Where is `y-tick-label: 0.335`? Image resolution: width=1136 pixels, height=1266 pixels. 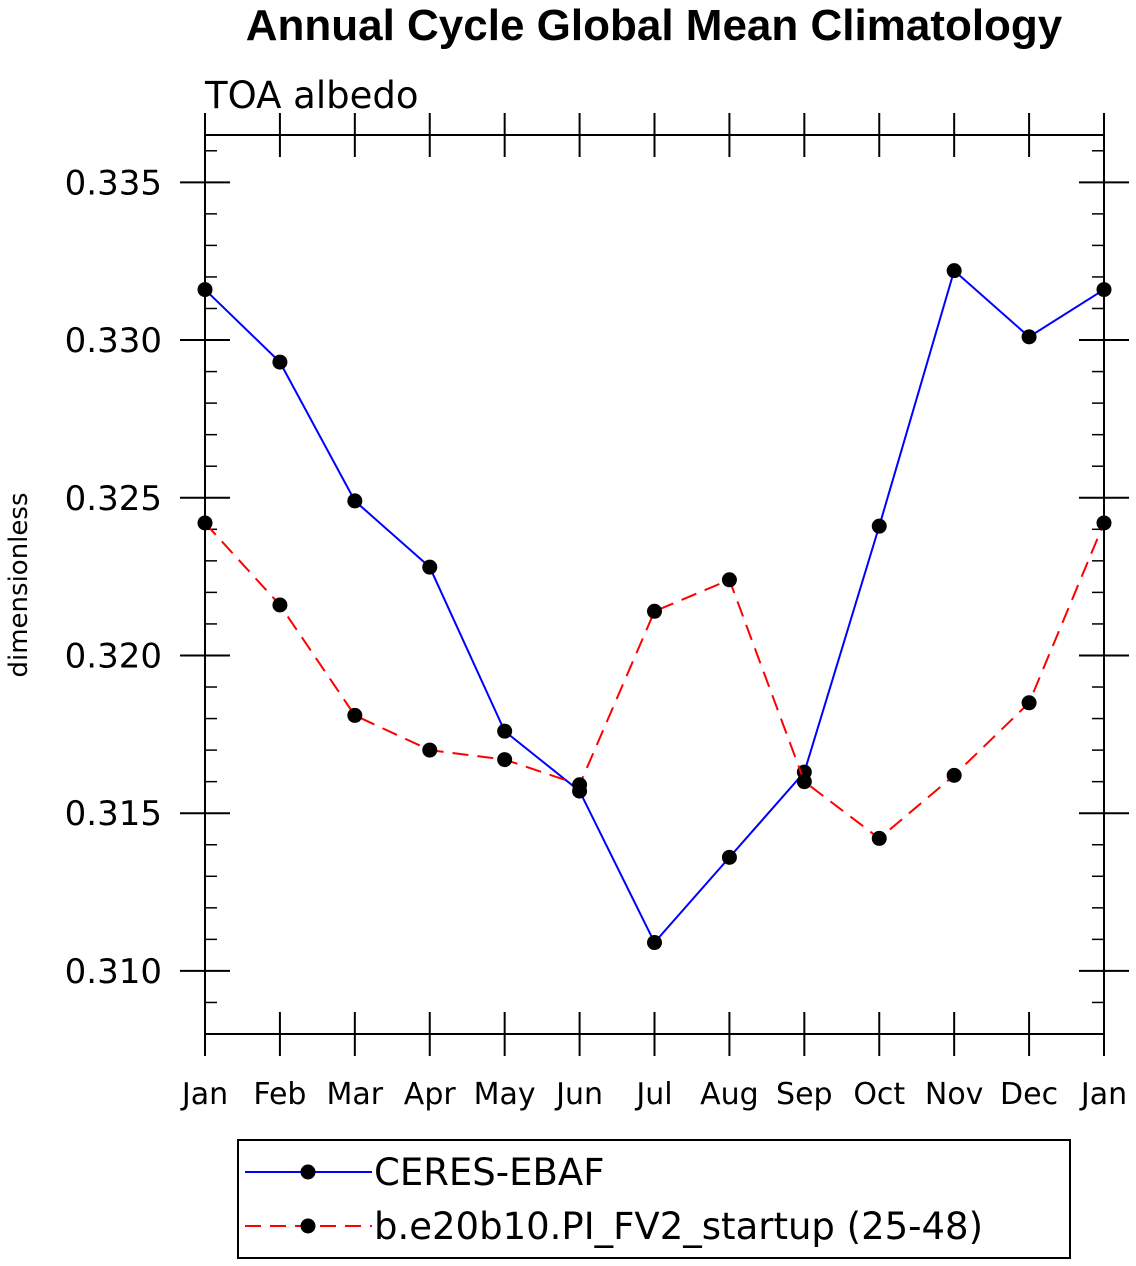
y-tick-label: 0.335 is located at coordinates (113, 183).